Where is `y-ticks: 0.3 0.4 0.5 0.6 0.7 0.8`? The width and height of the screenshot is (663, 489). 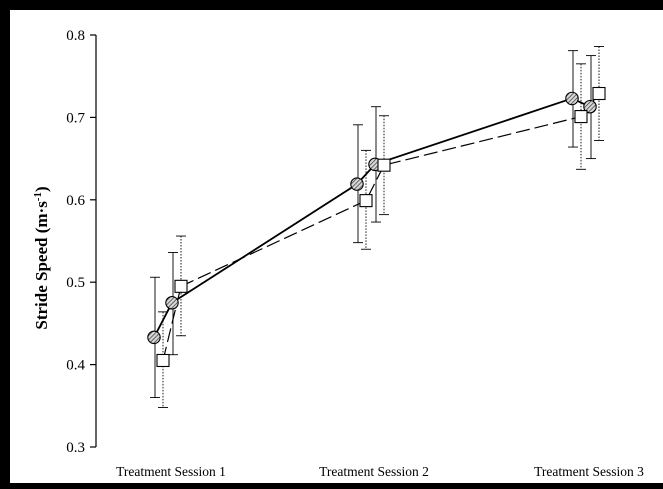 y-ticks: 0.3 0.4 0.5 0.6 0.7 0.8 is located at coordinates (81, 242).